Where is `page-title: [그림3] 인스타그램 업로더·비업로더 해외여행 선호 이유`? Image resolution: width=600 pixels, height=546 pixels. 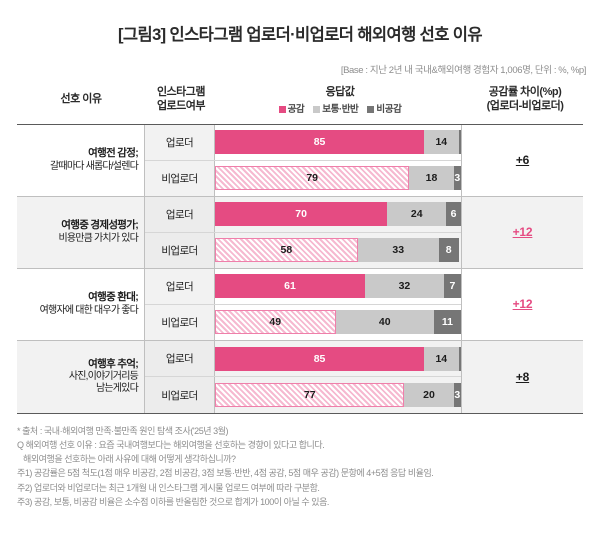 page-title: [그림3] 인스타그램 업로더·비업로더 해외여행 선호 이유 is located at coordinates (300, 35).